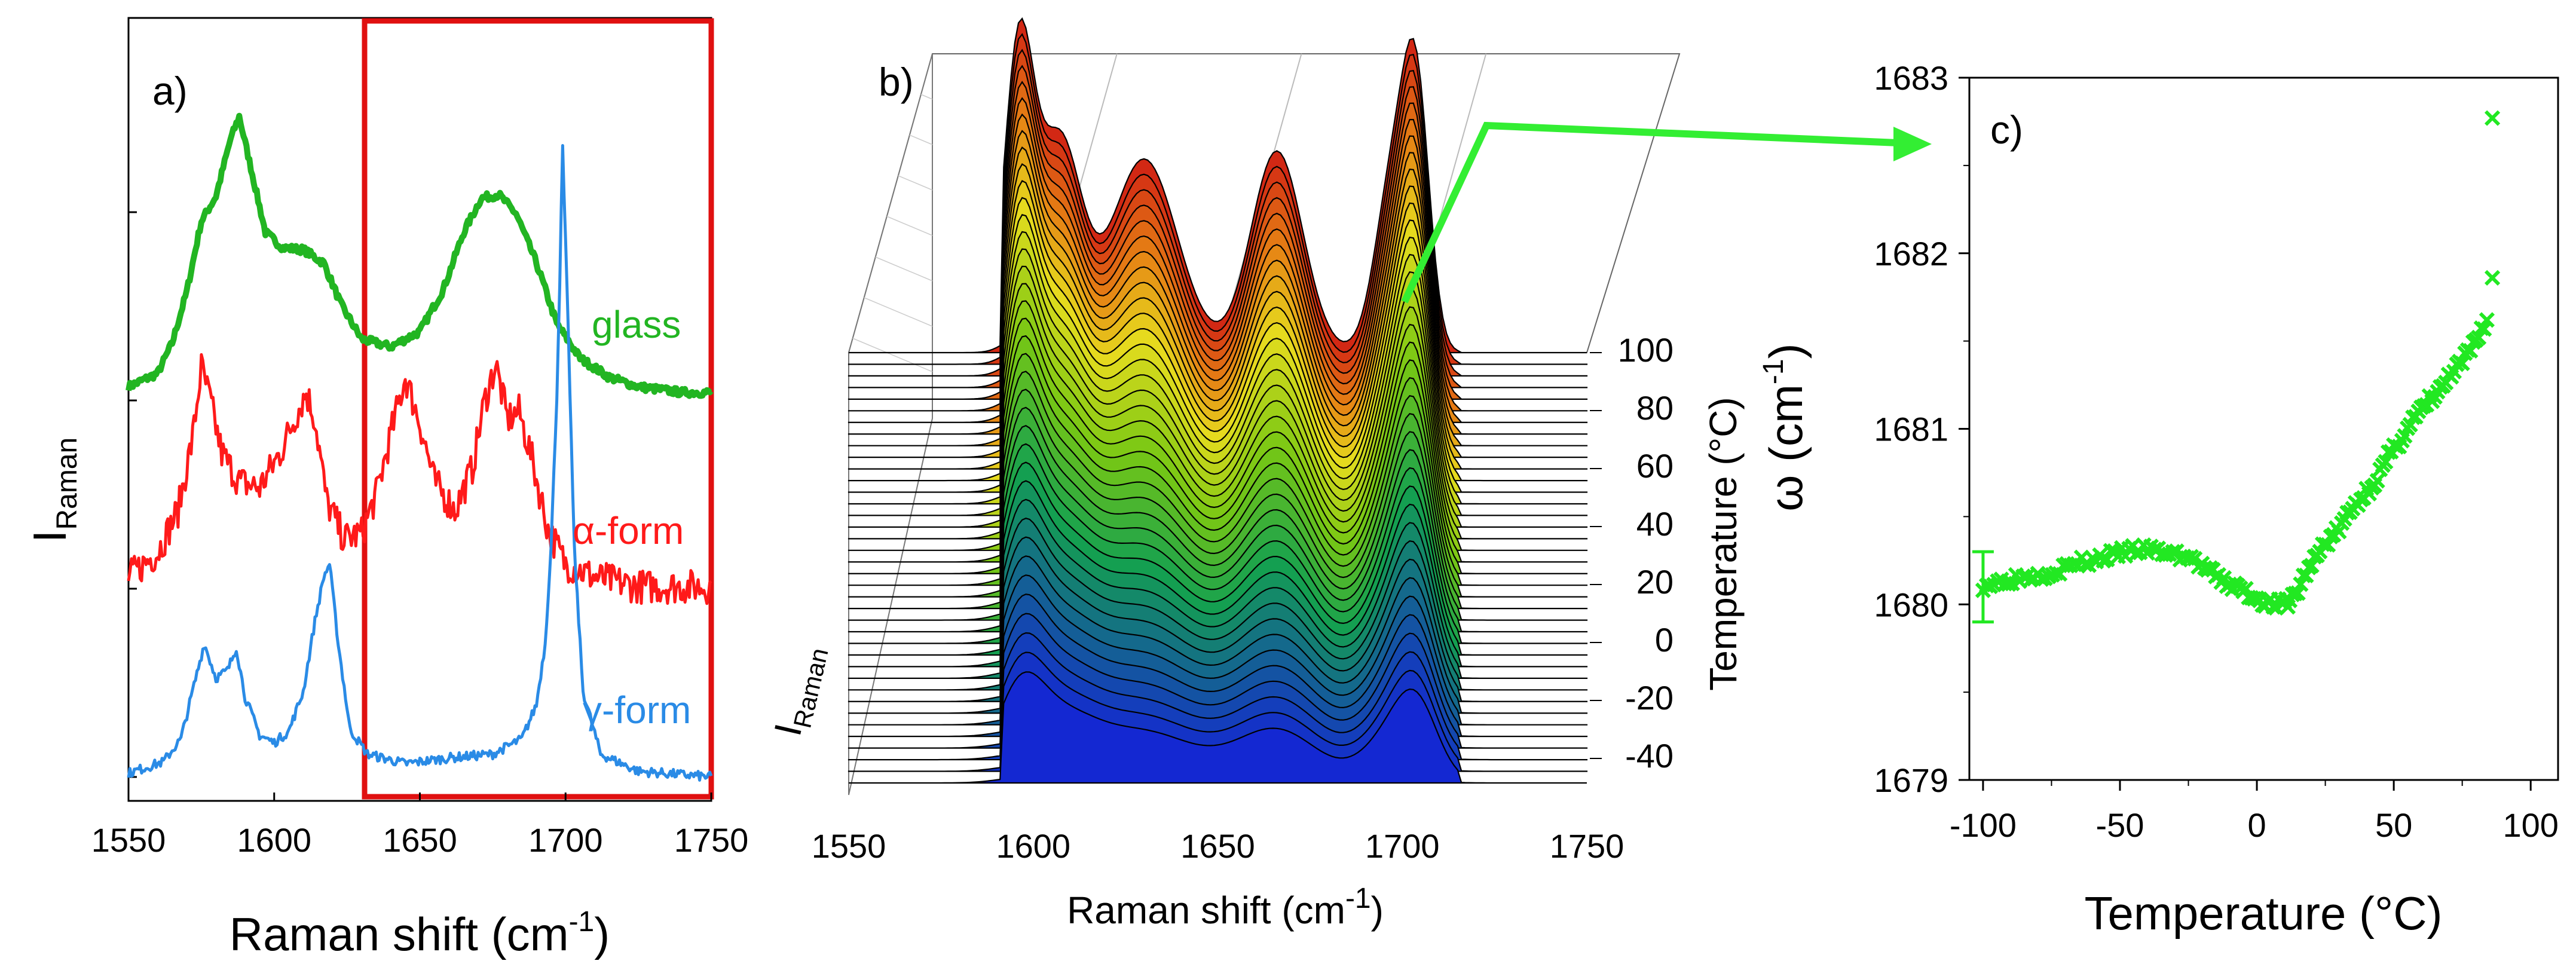  What do you see at coordinates (2238, 363) in the screenshot?
I see `panel-c-points` at bounding box center [2238, 363].